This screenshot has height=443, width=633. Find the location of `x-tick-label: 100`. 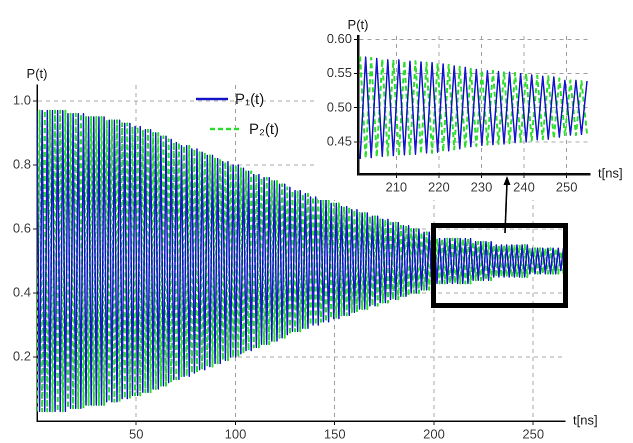

x-tick-label: 100 is located at coordinates (235, 434).